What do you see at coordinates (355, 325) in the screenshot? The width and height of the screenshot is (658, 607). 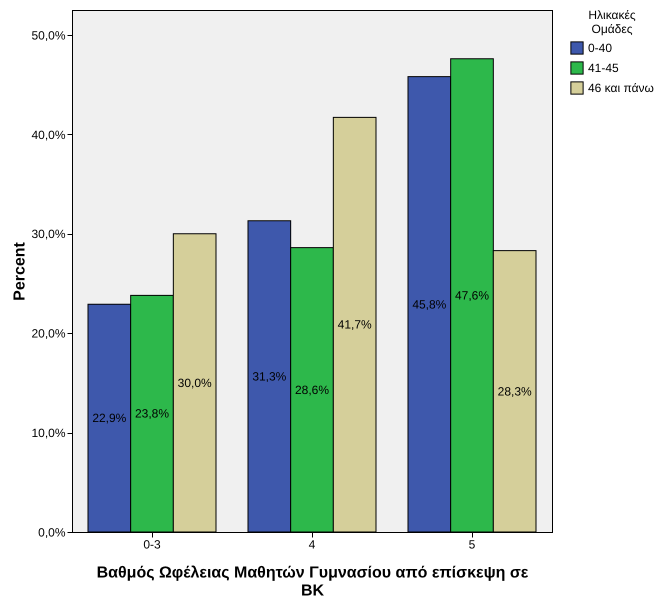 I see `data-label: 41,7%` at bounding box center [355, 325].